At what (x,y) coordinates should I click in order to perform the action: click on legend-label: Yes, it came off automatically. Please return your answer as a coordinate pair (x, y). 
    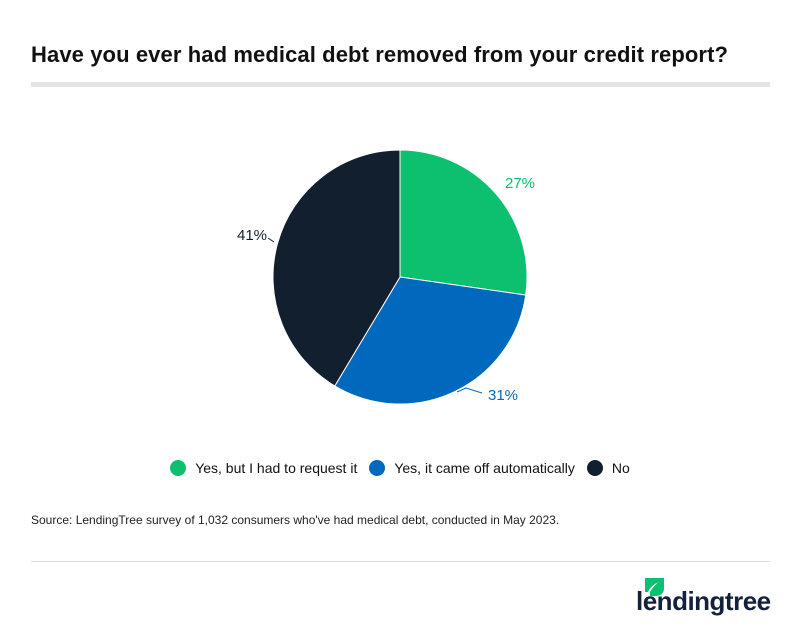
    Looking at the image, I should click on (484, 468).